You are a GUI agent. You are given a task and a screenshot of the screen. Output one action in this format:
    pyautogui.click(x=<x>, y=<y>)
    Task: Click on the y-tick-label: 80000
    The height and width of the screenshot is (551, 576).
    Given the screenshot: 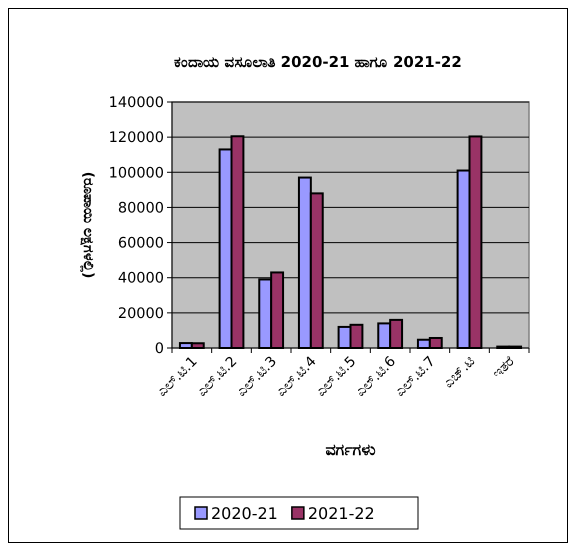 What is the action you would take?
    pyautogui.click(x=141, y=208)
    